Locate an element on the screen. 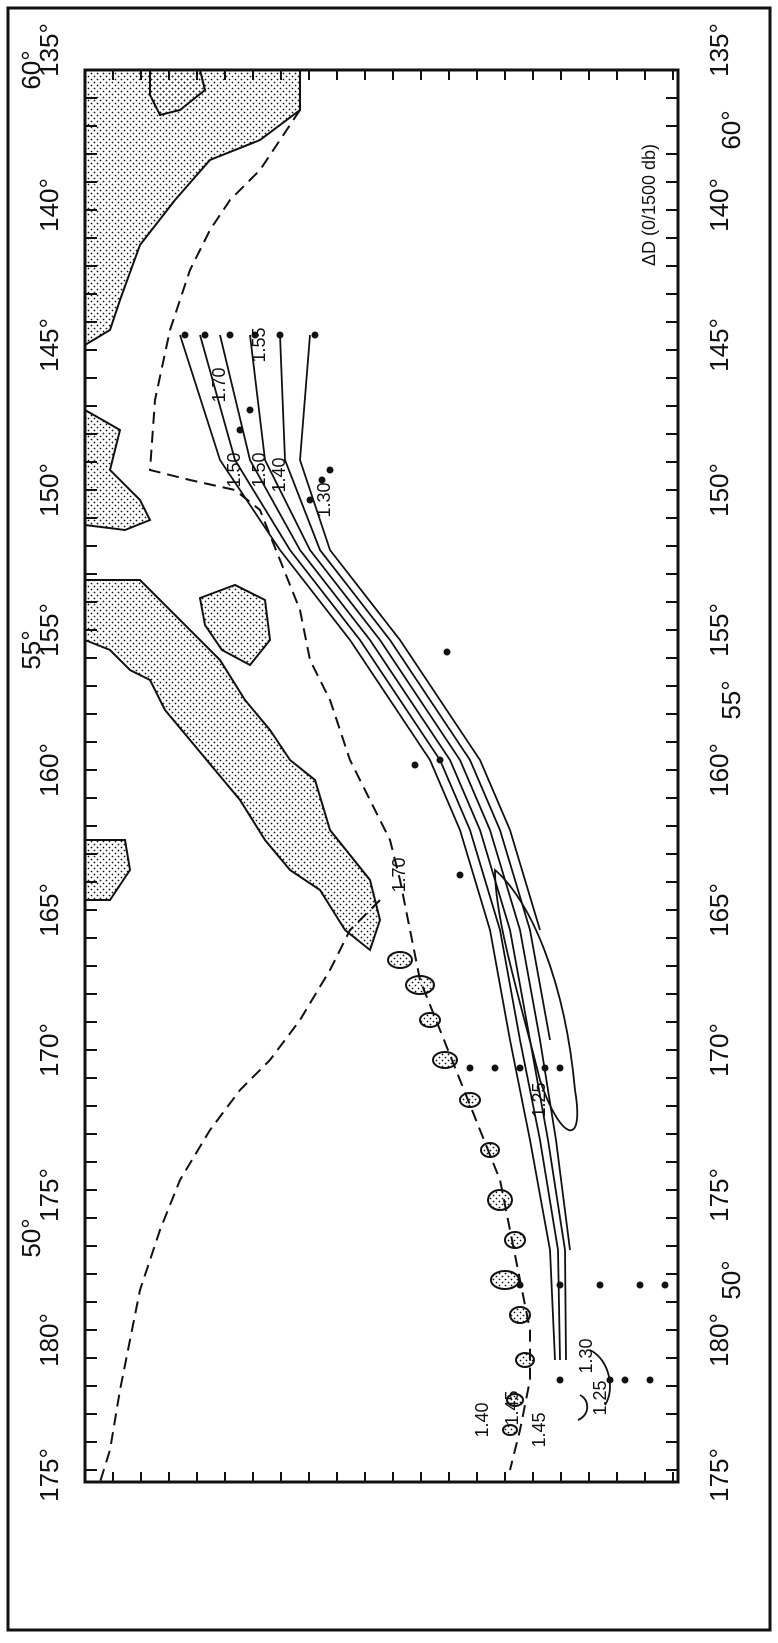 This screenshot has height=1643, width=778. lat-label-60-right: 60° is located at coordinates (731, 129).